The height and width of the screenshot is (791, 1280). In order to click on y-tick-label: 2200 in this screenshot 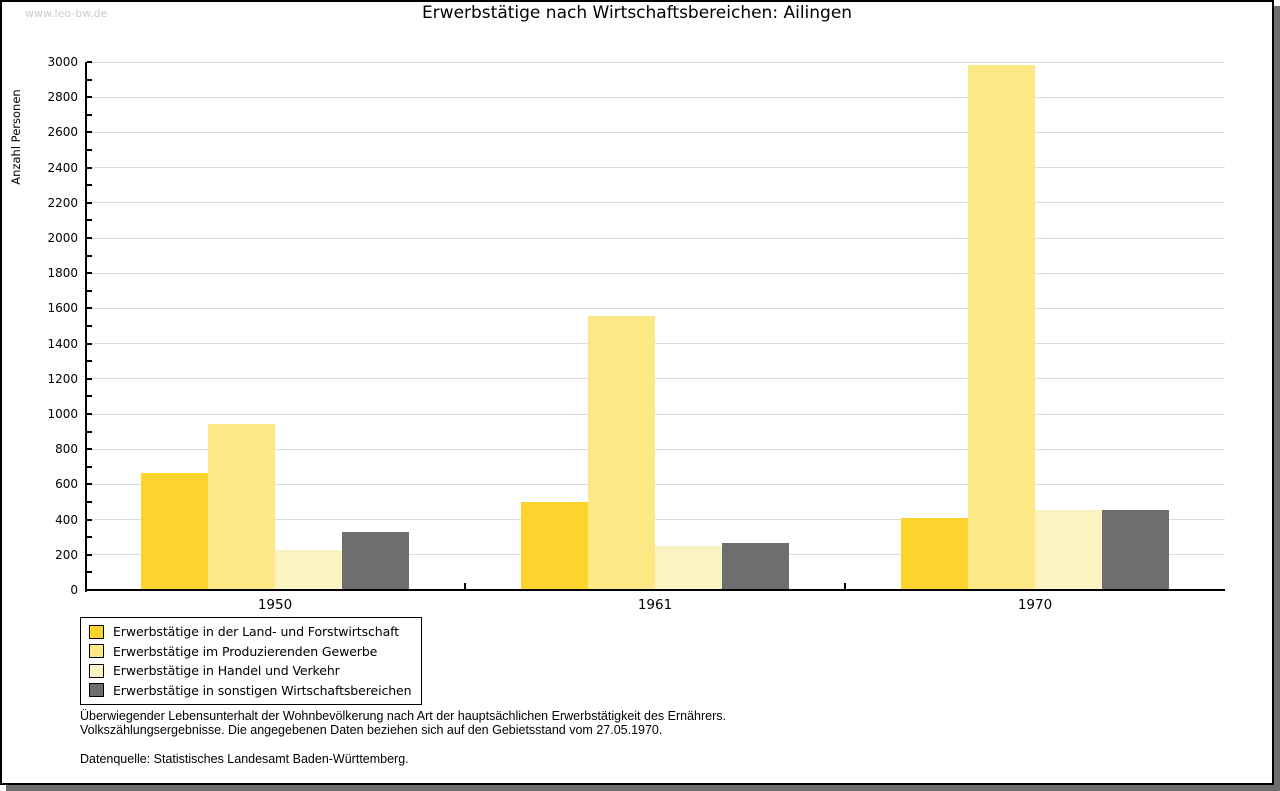, I will do `click(62, 202)`.